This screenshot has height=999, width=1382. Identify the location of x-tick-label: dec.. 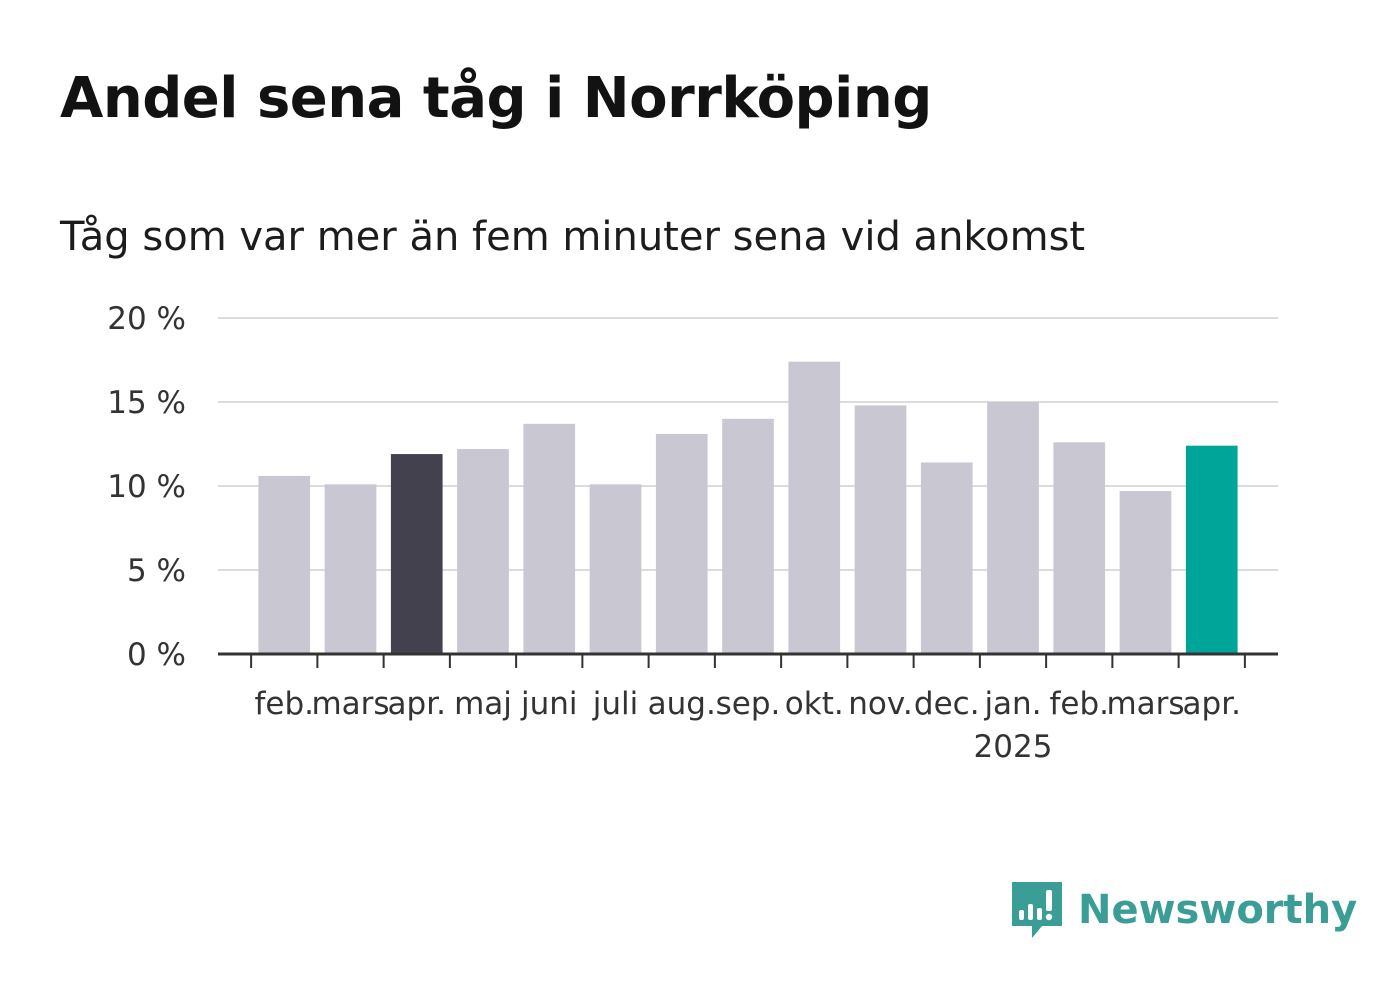
(947, 704).